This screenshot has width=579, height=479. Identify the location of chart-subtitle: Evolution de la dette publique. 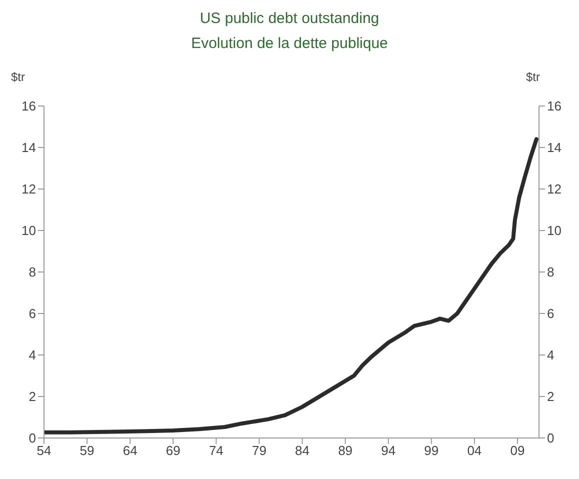
(289, 43).